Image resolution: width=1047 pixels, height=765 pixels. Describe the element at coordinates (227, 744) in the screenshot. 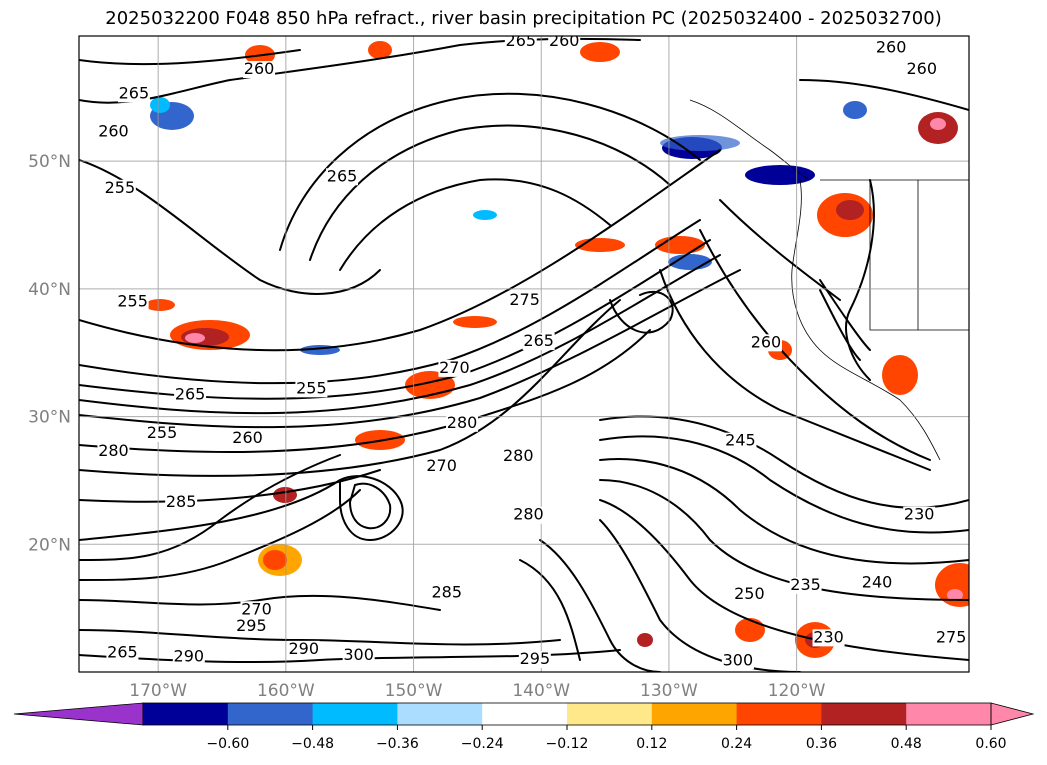

I see `colorbar-tick-label: −0.60` at that location.